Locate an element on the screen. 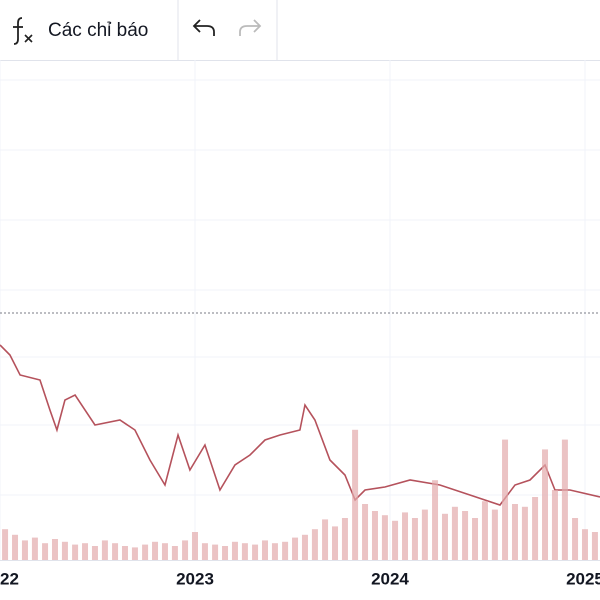 This screenshot has height=600, width=600. toolbar is located at coordinates (300, 30).